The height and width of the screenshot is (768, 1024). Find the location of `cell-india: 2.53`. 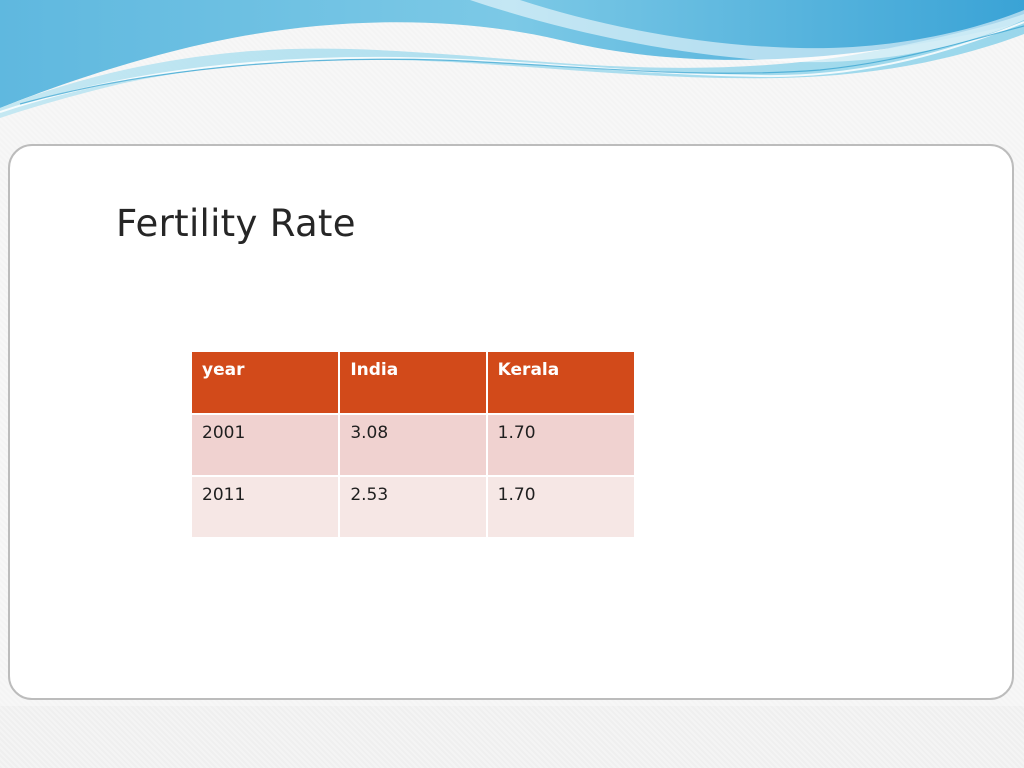

cell-india: 2.53 is located at coordinates (413, 507).